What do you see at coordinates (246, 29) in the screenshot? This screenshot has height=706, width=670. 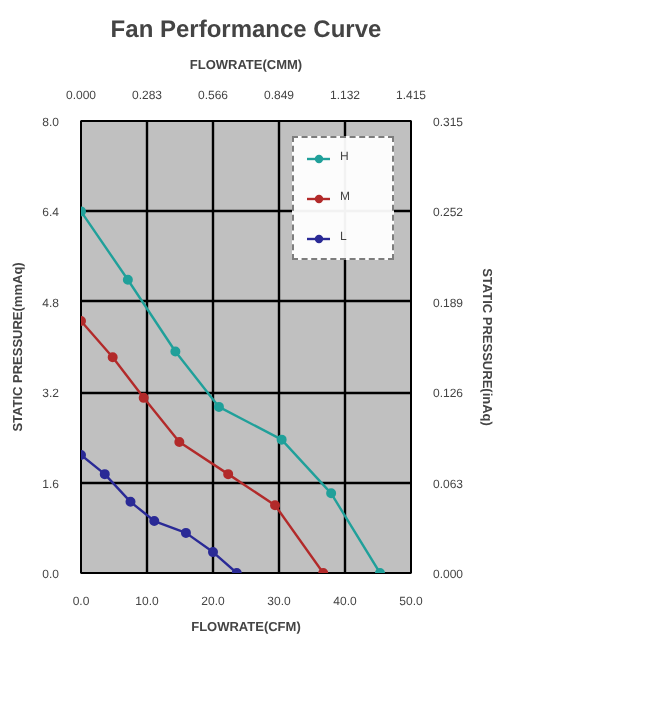 I see `chart-title: Fan Performance Curve` at bounding box center [246, 29].